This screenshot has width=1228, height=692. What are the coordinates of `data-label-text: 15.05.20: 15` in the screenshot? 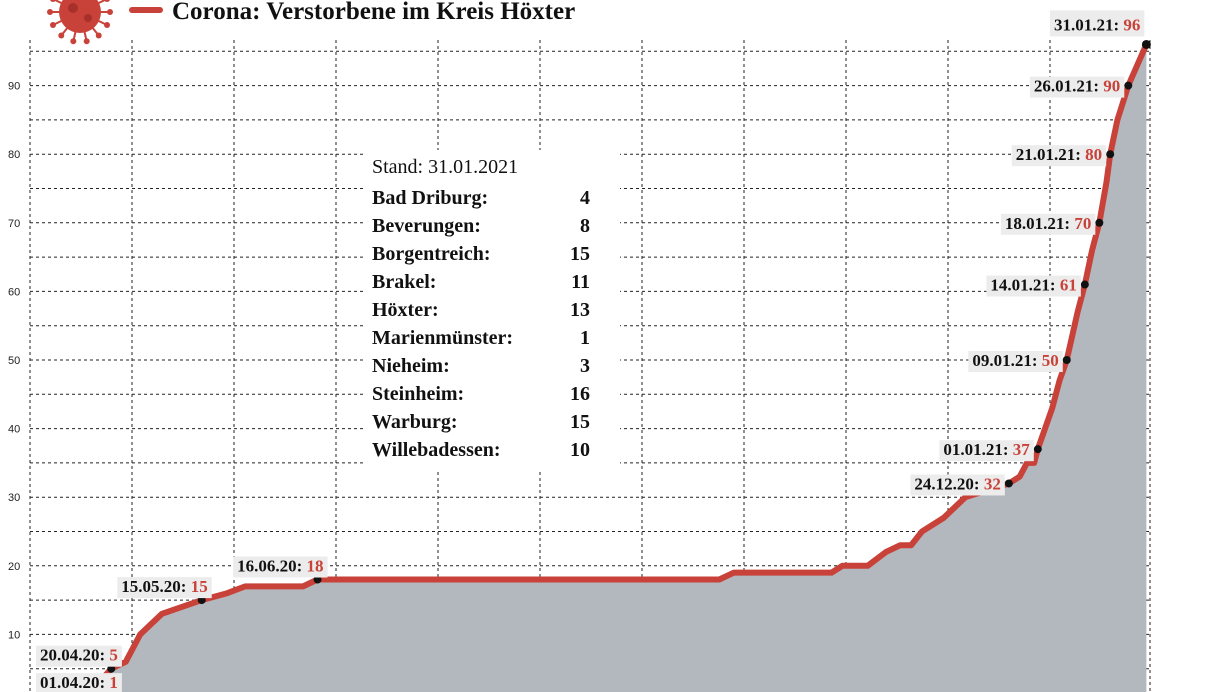 It's located at (164, 586).